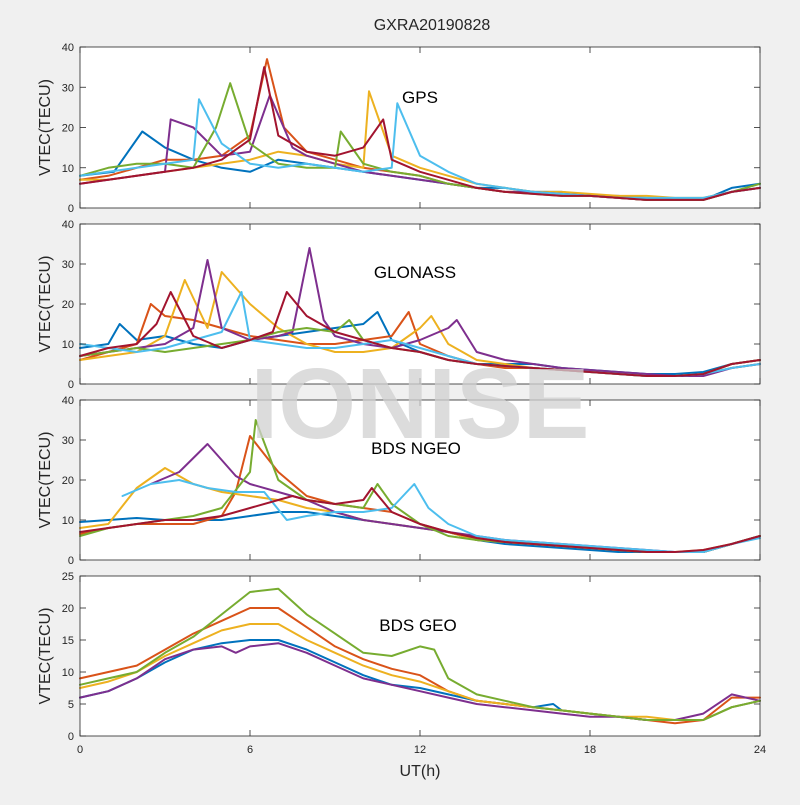 This screenshot has width=800, height=805. Describe the element at coordinates (590, 750) in the screenshot. I see `x-tick-label: 18` at that location.